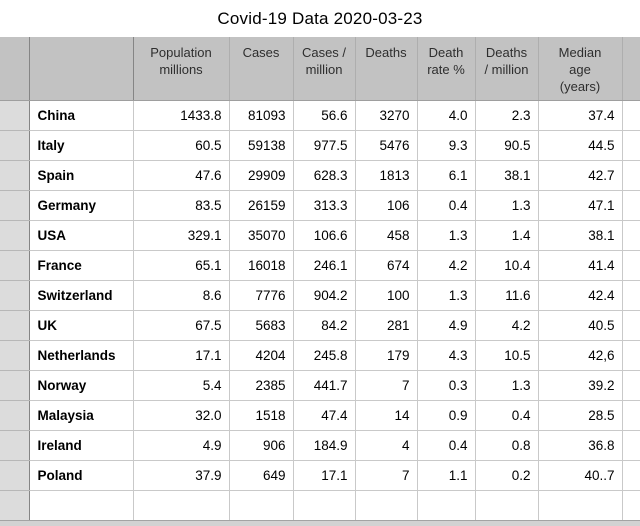 This screenshot has width=640, height=526. I want to click on median-age-cell: 37.4, so click(580, 115).